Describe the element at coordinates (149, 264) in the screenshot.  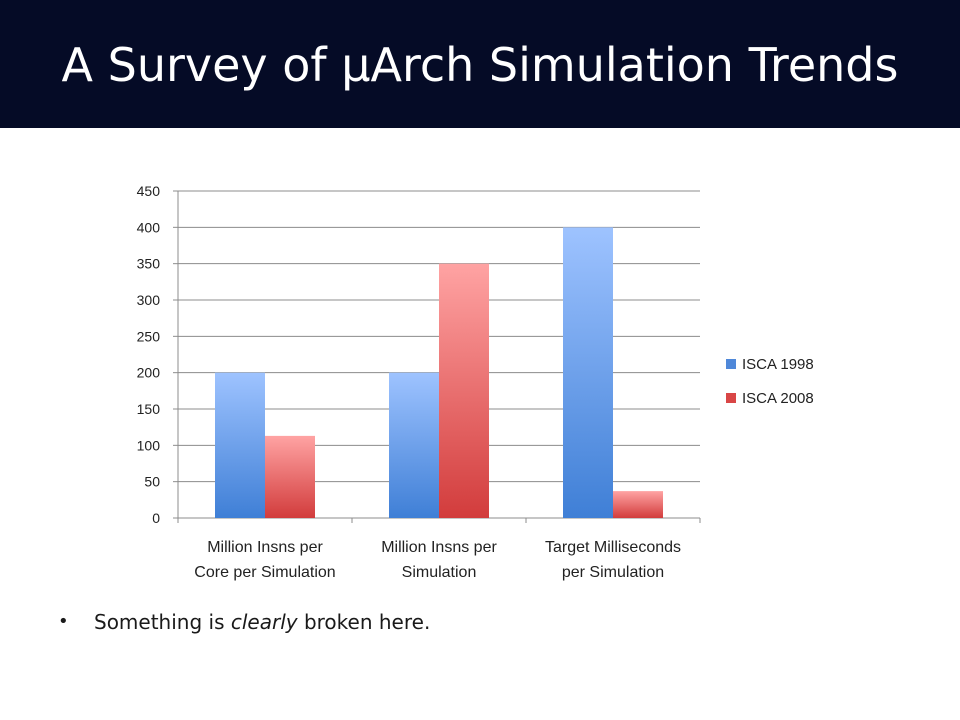
I see `y-tick-label: 350` at that location.